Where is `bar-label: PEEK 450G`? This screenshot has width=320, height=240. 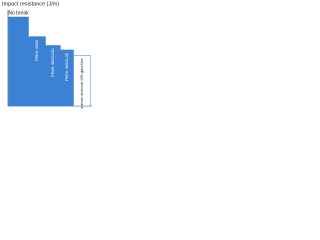
bar-label: PEEK 450G is located at coordinates (36, 51).